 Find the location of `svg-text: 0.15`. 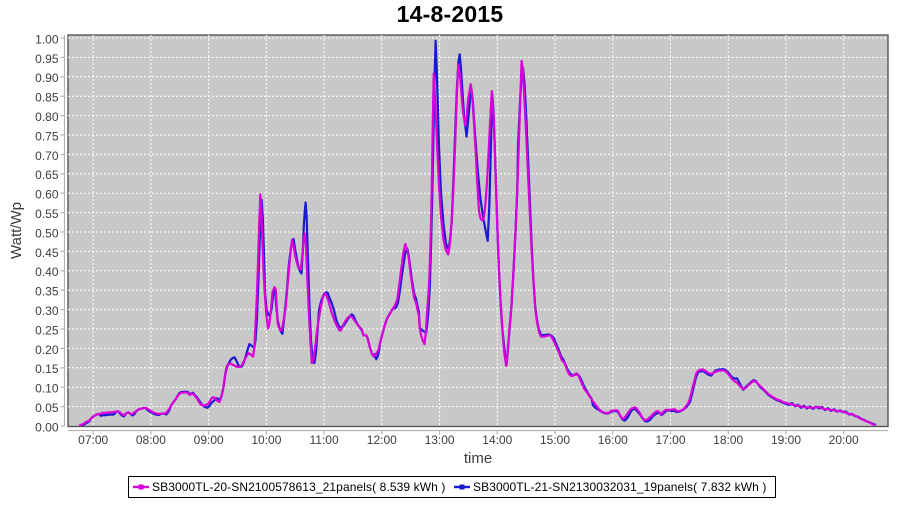

svg-text: 0.15 is located at coordinates (47, 369).